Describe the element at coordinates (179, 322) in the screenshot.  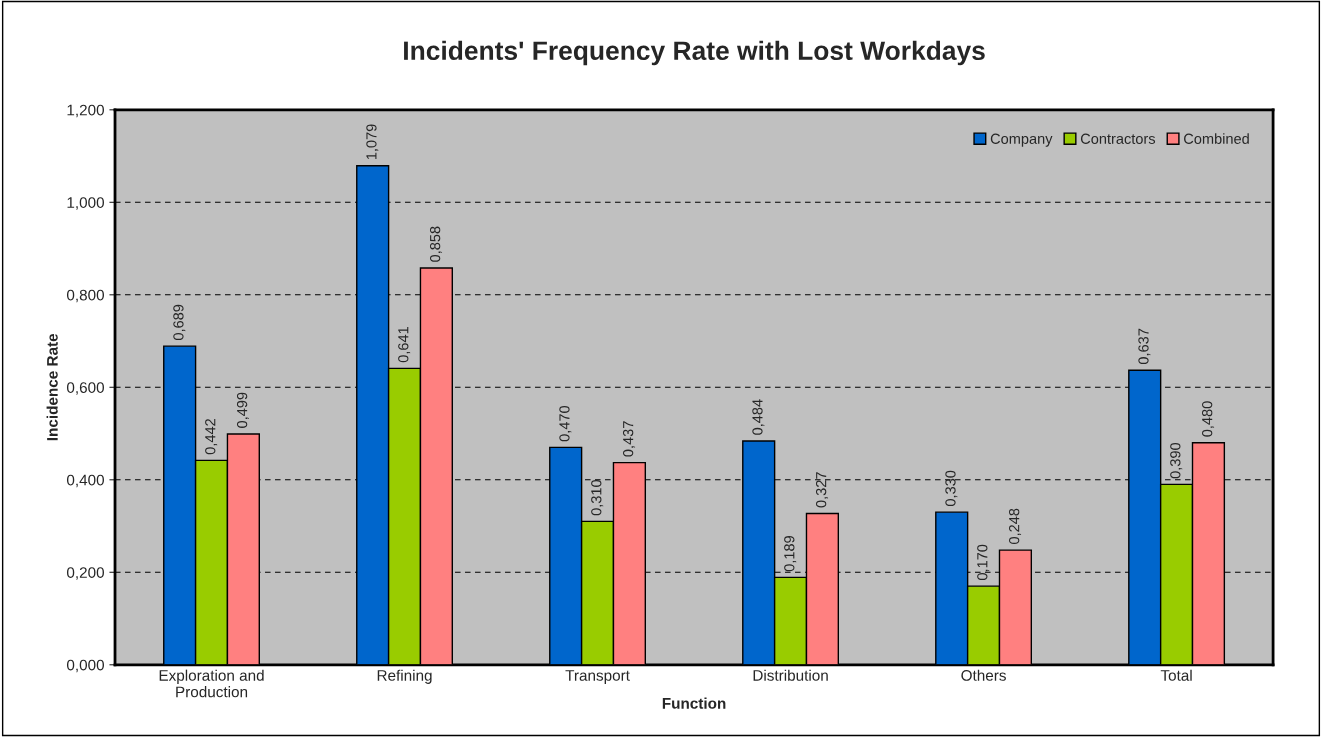
I see `data-label: 0,689` at that location.